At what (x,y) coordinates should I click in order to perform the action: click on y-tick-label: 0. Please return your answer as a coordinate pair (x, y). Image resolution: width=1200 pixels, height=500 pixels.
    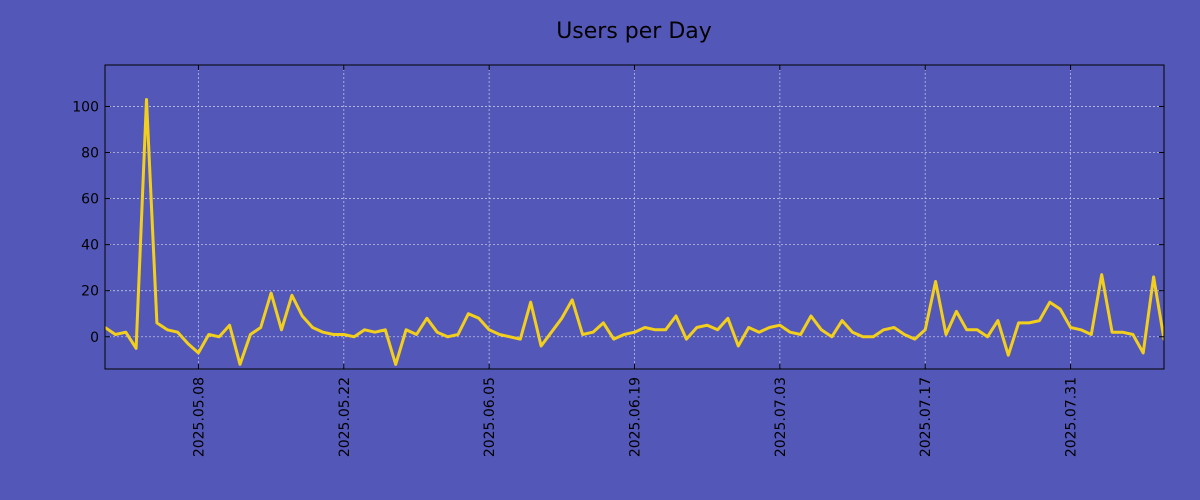
    Looking at the image, I should click on (94, 338).